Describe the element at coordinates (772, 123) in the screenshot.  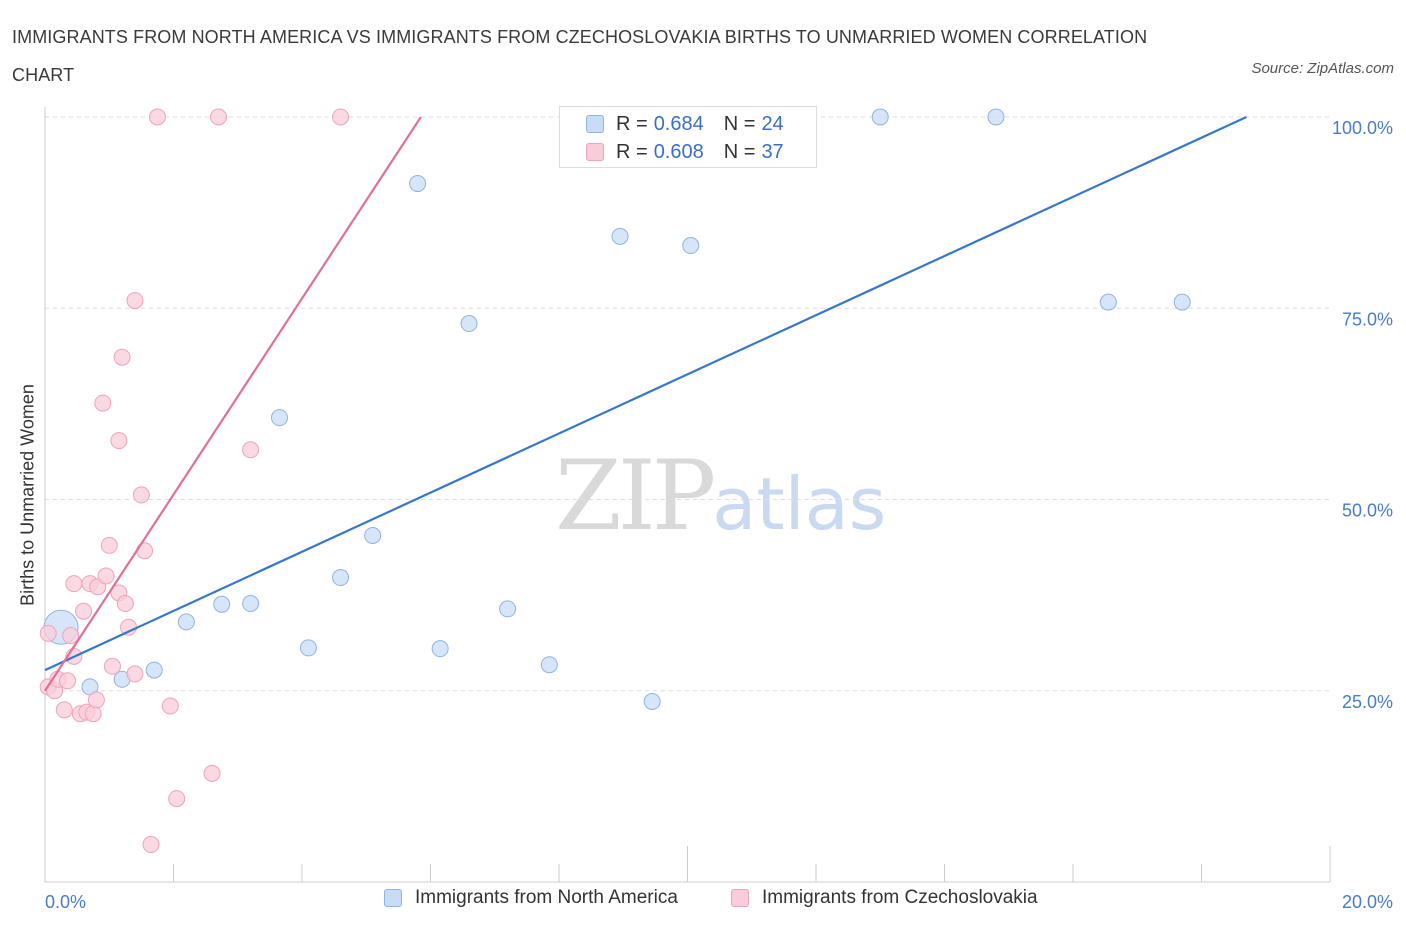
I see `legend-n-value: 24` at that location.